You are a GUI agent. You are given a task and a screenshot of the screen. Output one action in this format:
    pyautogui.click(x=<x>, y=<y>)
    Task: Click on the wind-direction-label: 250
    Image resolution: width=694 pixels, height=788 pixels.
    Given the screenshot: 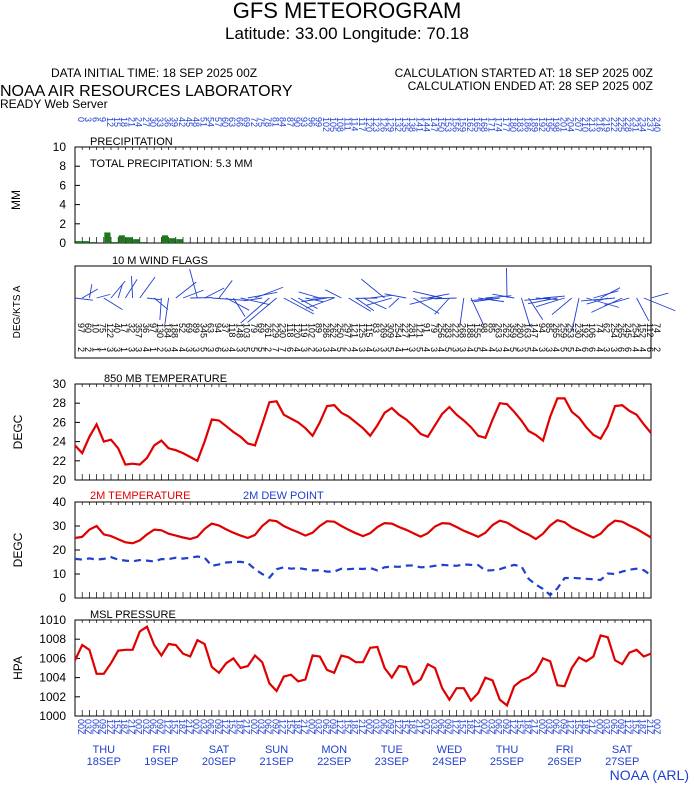 What is the action you would take?
    pyautogui.click(x=340, y=330)
    